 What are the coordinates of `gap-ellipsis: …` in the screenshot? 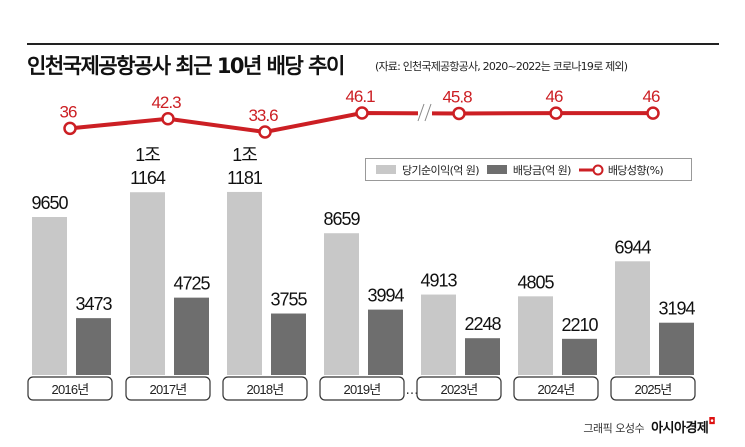 It's located at (412, 390).